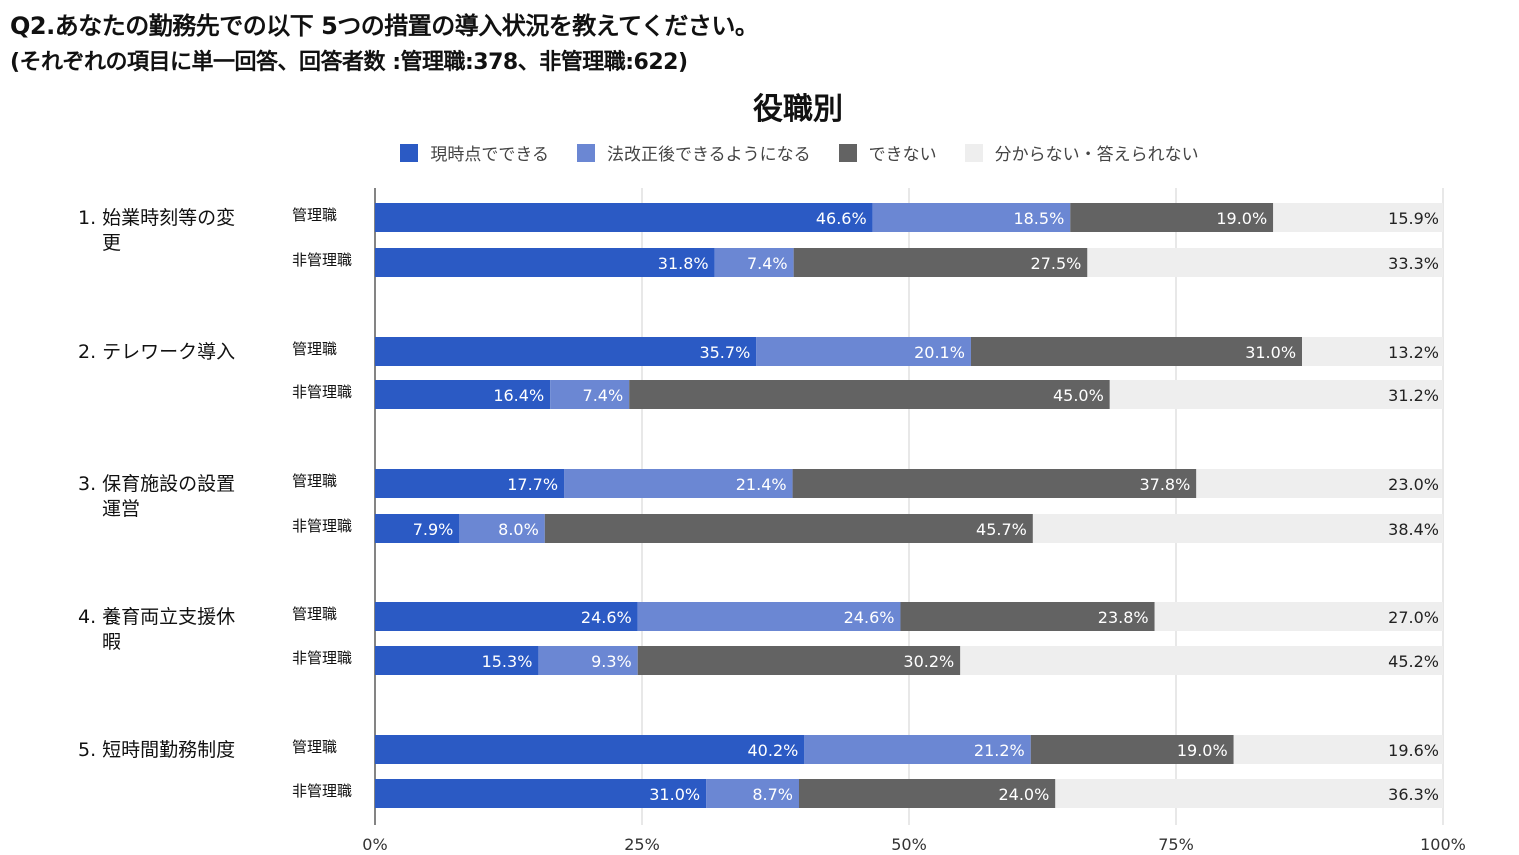 The image size is (1519, 855). I want to click on category-label: 4. 養育両立支援休暇, so click(156, 629).